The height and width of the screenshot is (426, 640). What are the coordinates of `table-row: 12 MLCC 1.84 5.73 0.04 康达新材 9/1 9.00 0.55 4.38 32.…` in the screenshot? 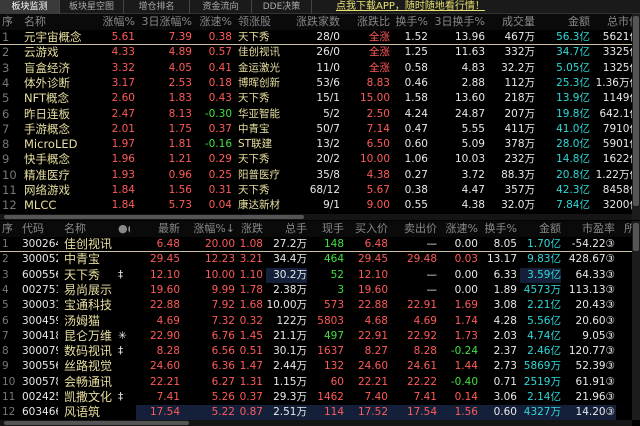 It's located at (320, 205).